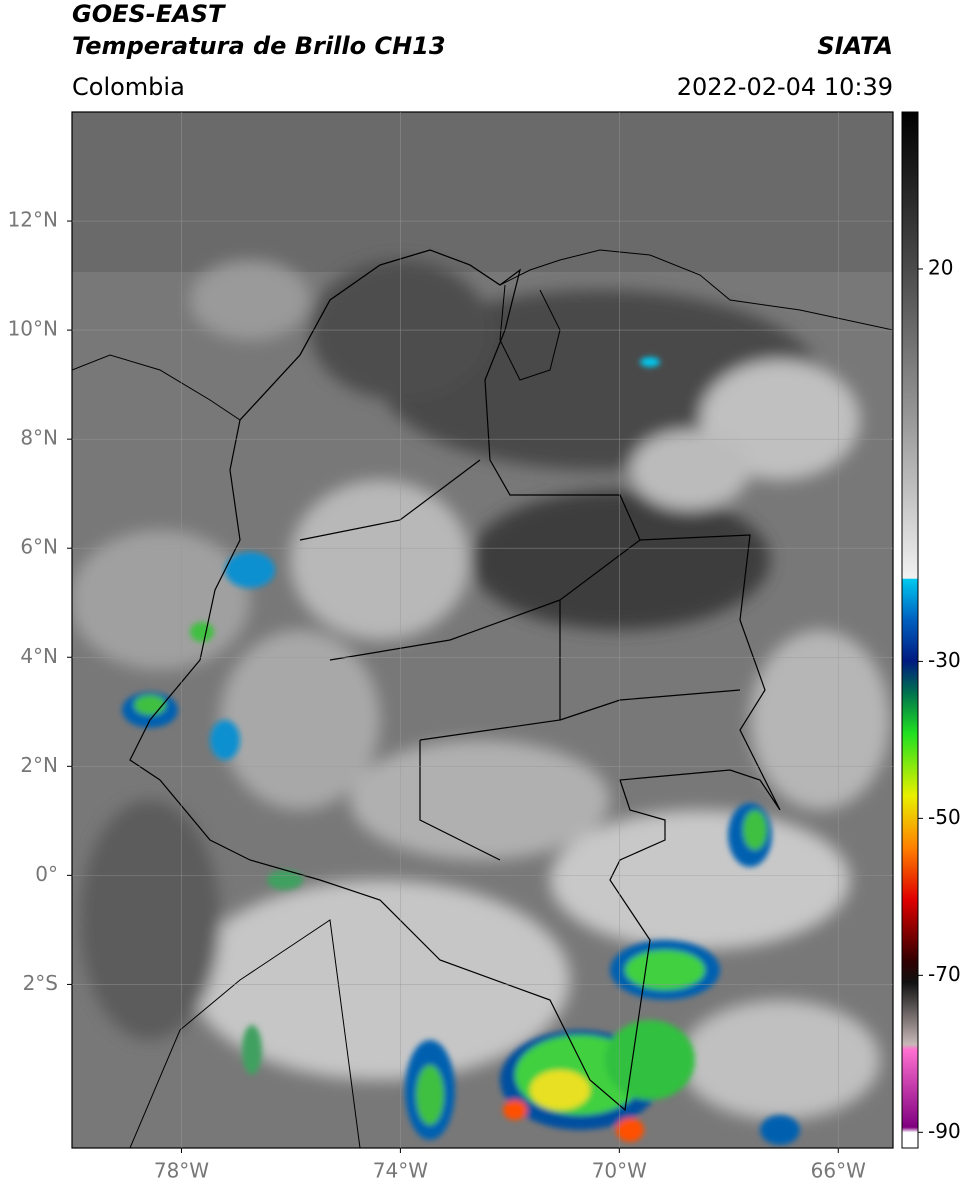 The height and width of the screenshot is (1190, 966). What do you see at coordinates (619, 1171) in the screenshot?
I see `lon-tick-label: 70°W` at bounding box center [619, 1171].